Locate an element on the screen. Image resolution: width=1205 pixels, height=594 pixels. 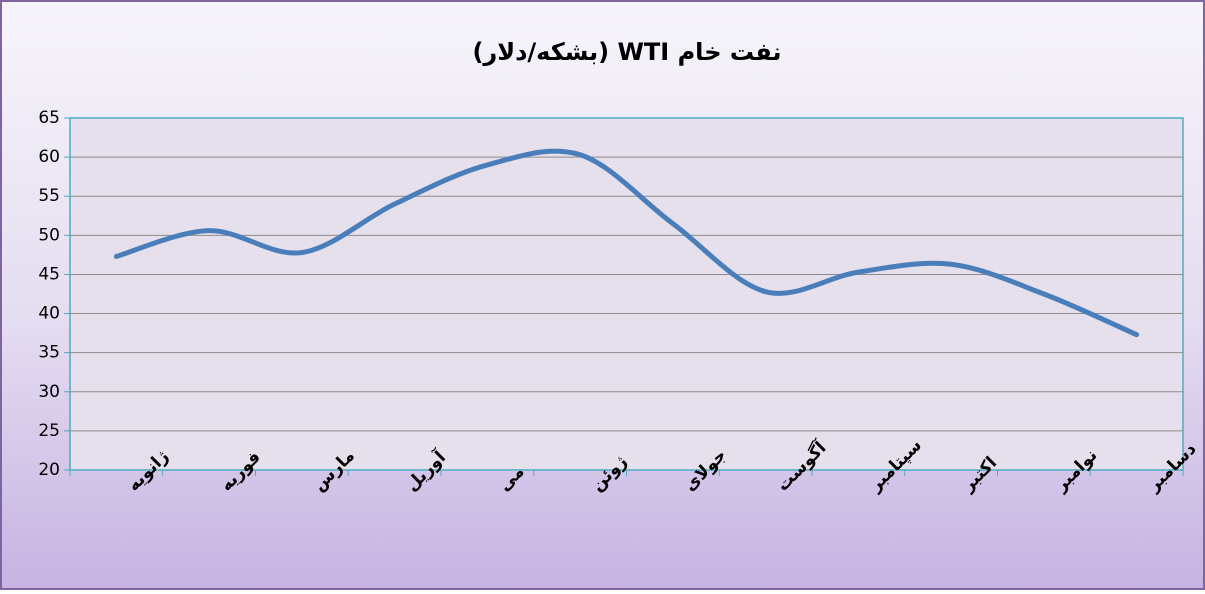
chart-title: نفت خام WTI (بشکه/دلار) is located at coordinates (626, 52).